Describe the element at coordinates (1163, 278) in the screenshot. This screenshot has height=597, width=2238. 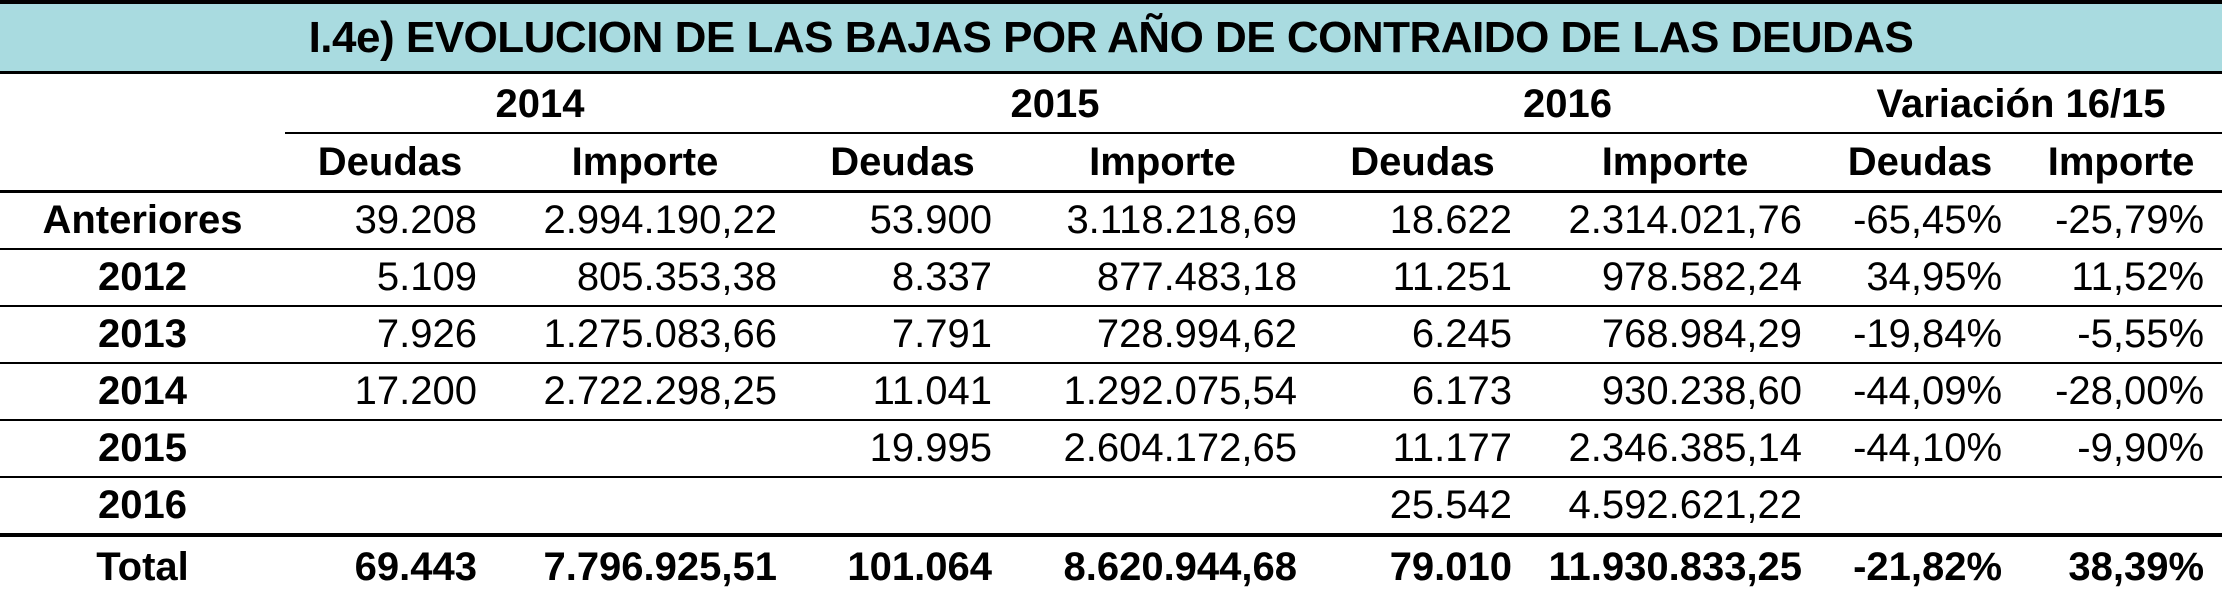
I see `cell: 877.483,18` at that location.